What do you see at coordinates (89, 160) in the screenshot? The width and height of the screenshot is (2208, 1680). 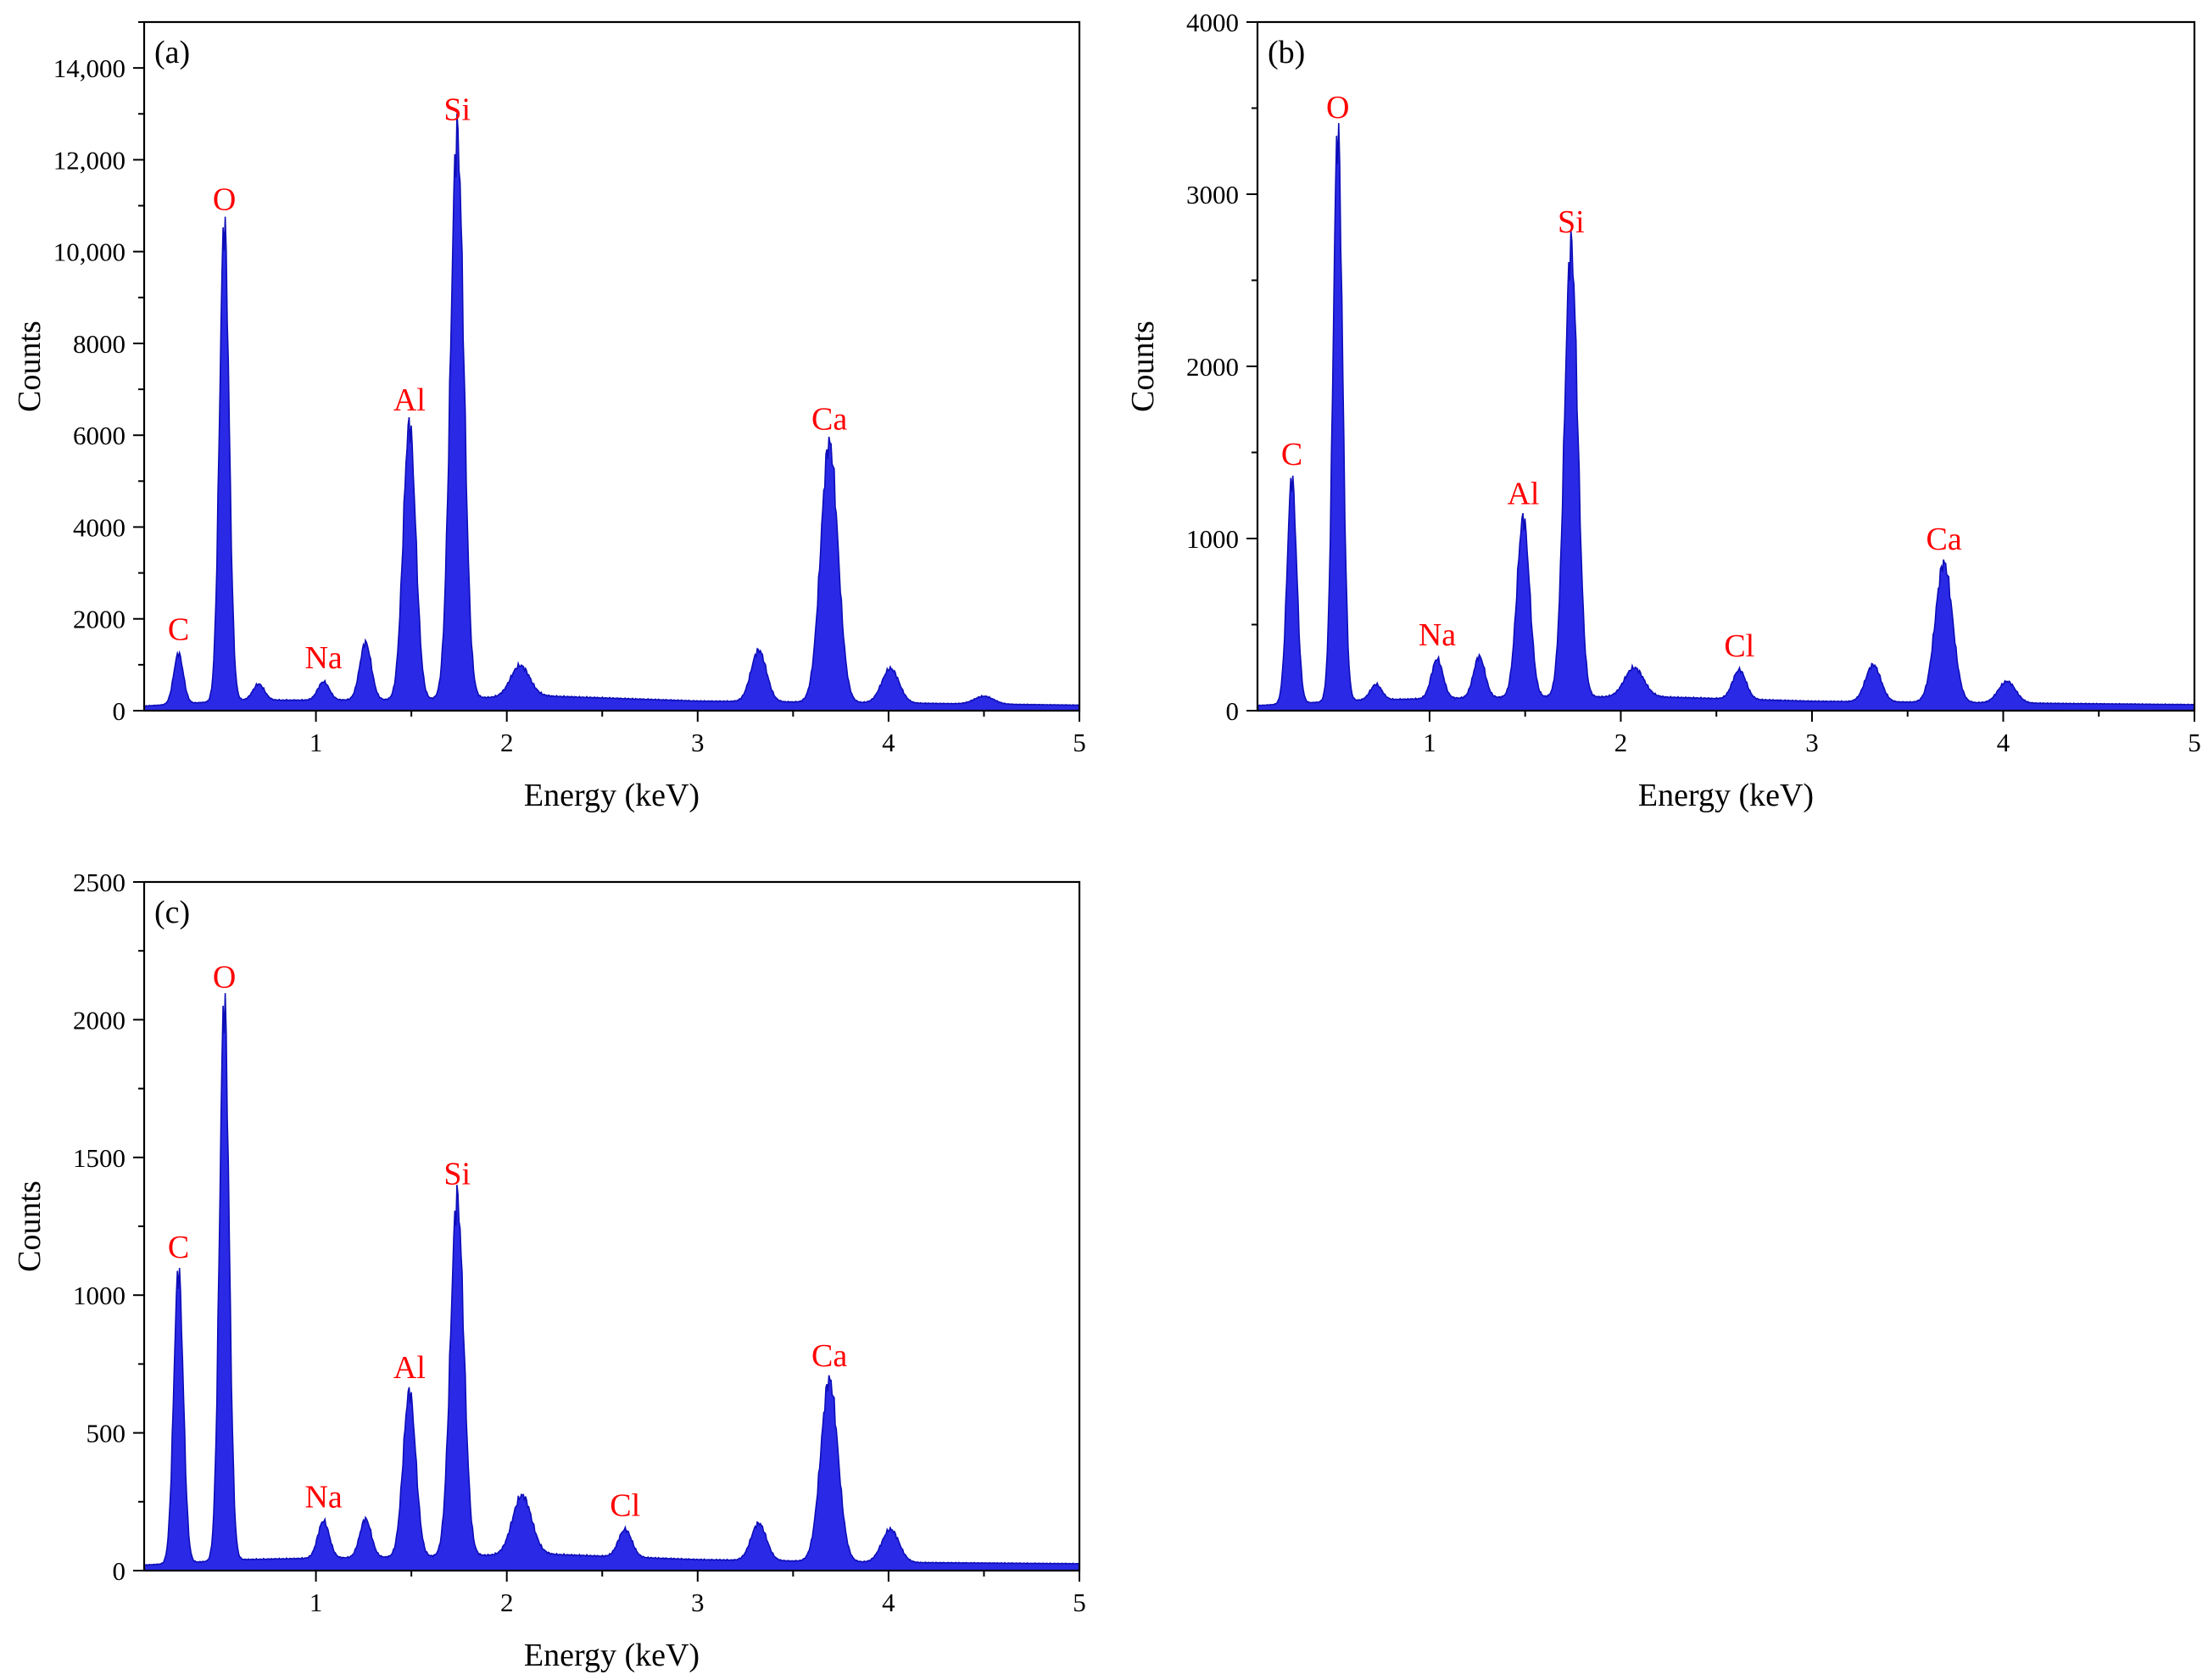 I see `y-tick-label: 12,000` at bounding box center [89, 160].